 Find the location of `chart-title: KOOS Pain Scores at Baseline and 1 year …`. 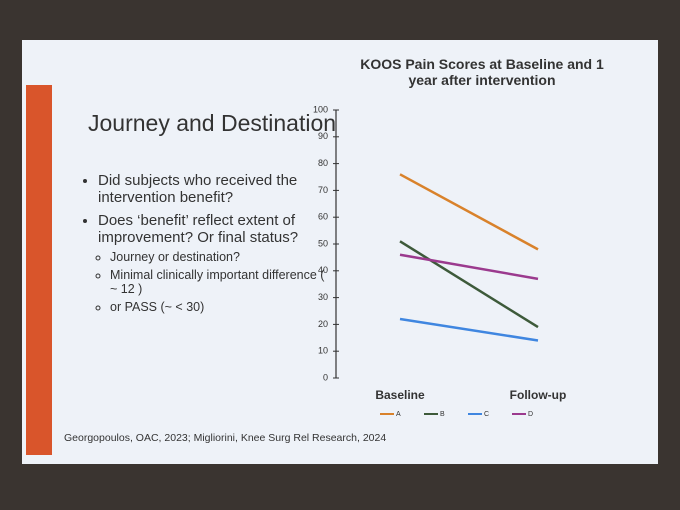

chart-title: KOOS Pain Scores at Baseline and 1 year … is located at coordinates (482, 72).